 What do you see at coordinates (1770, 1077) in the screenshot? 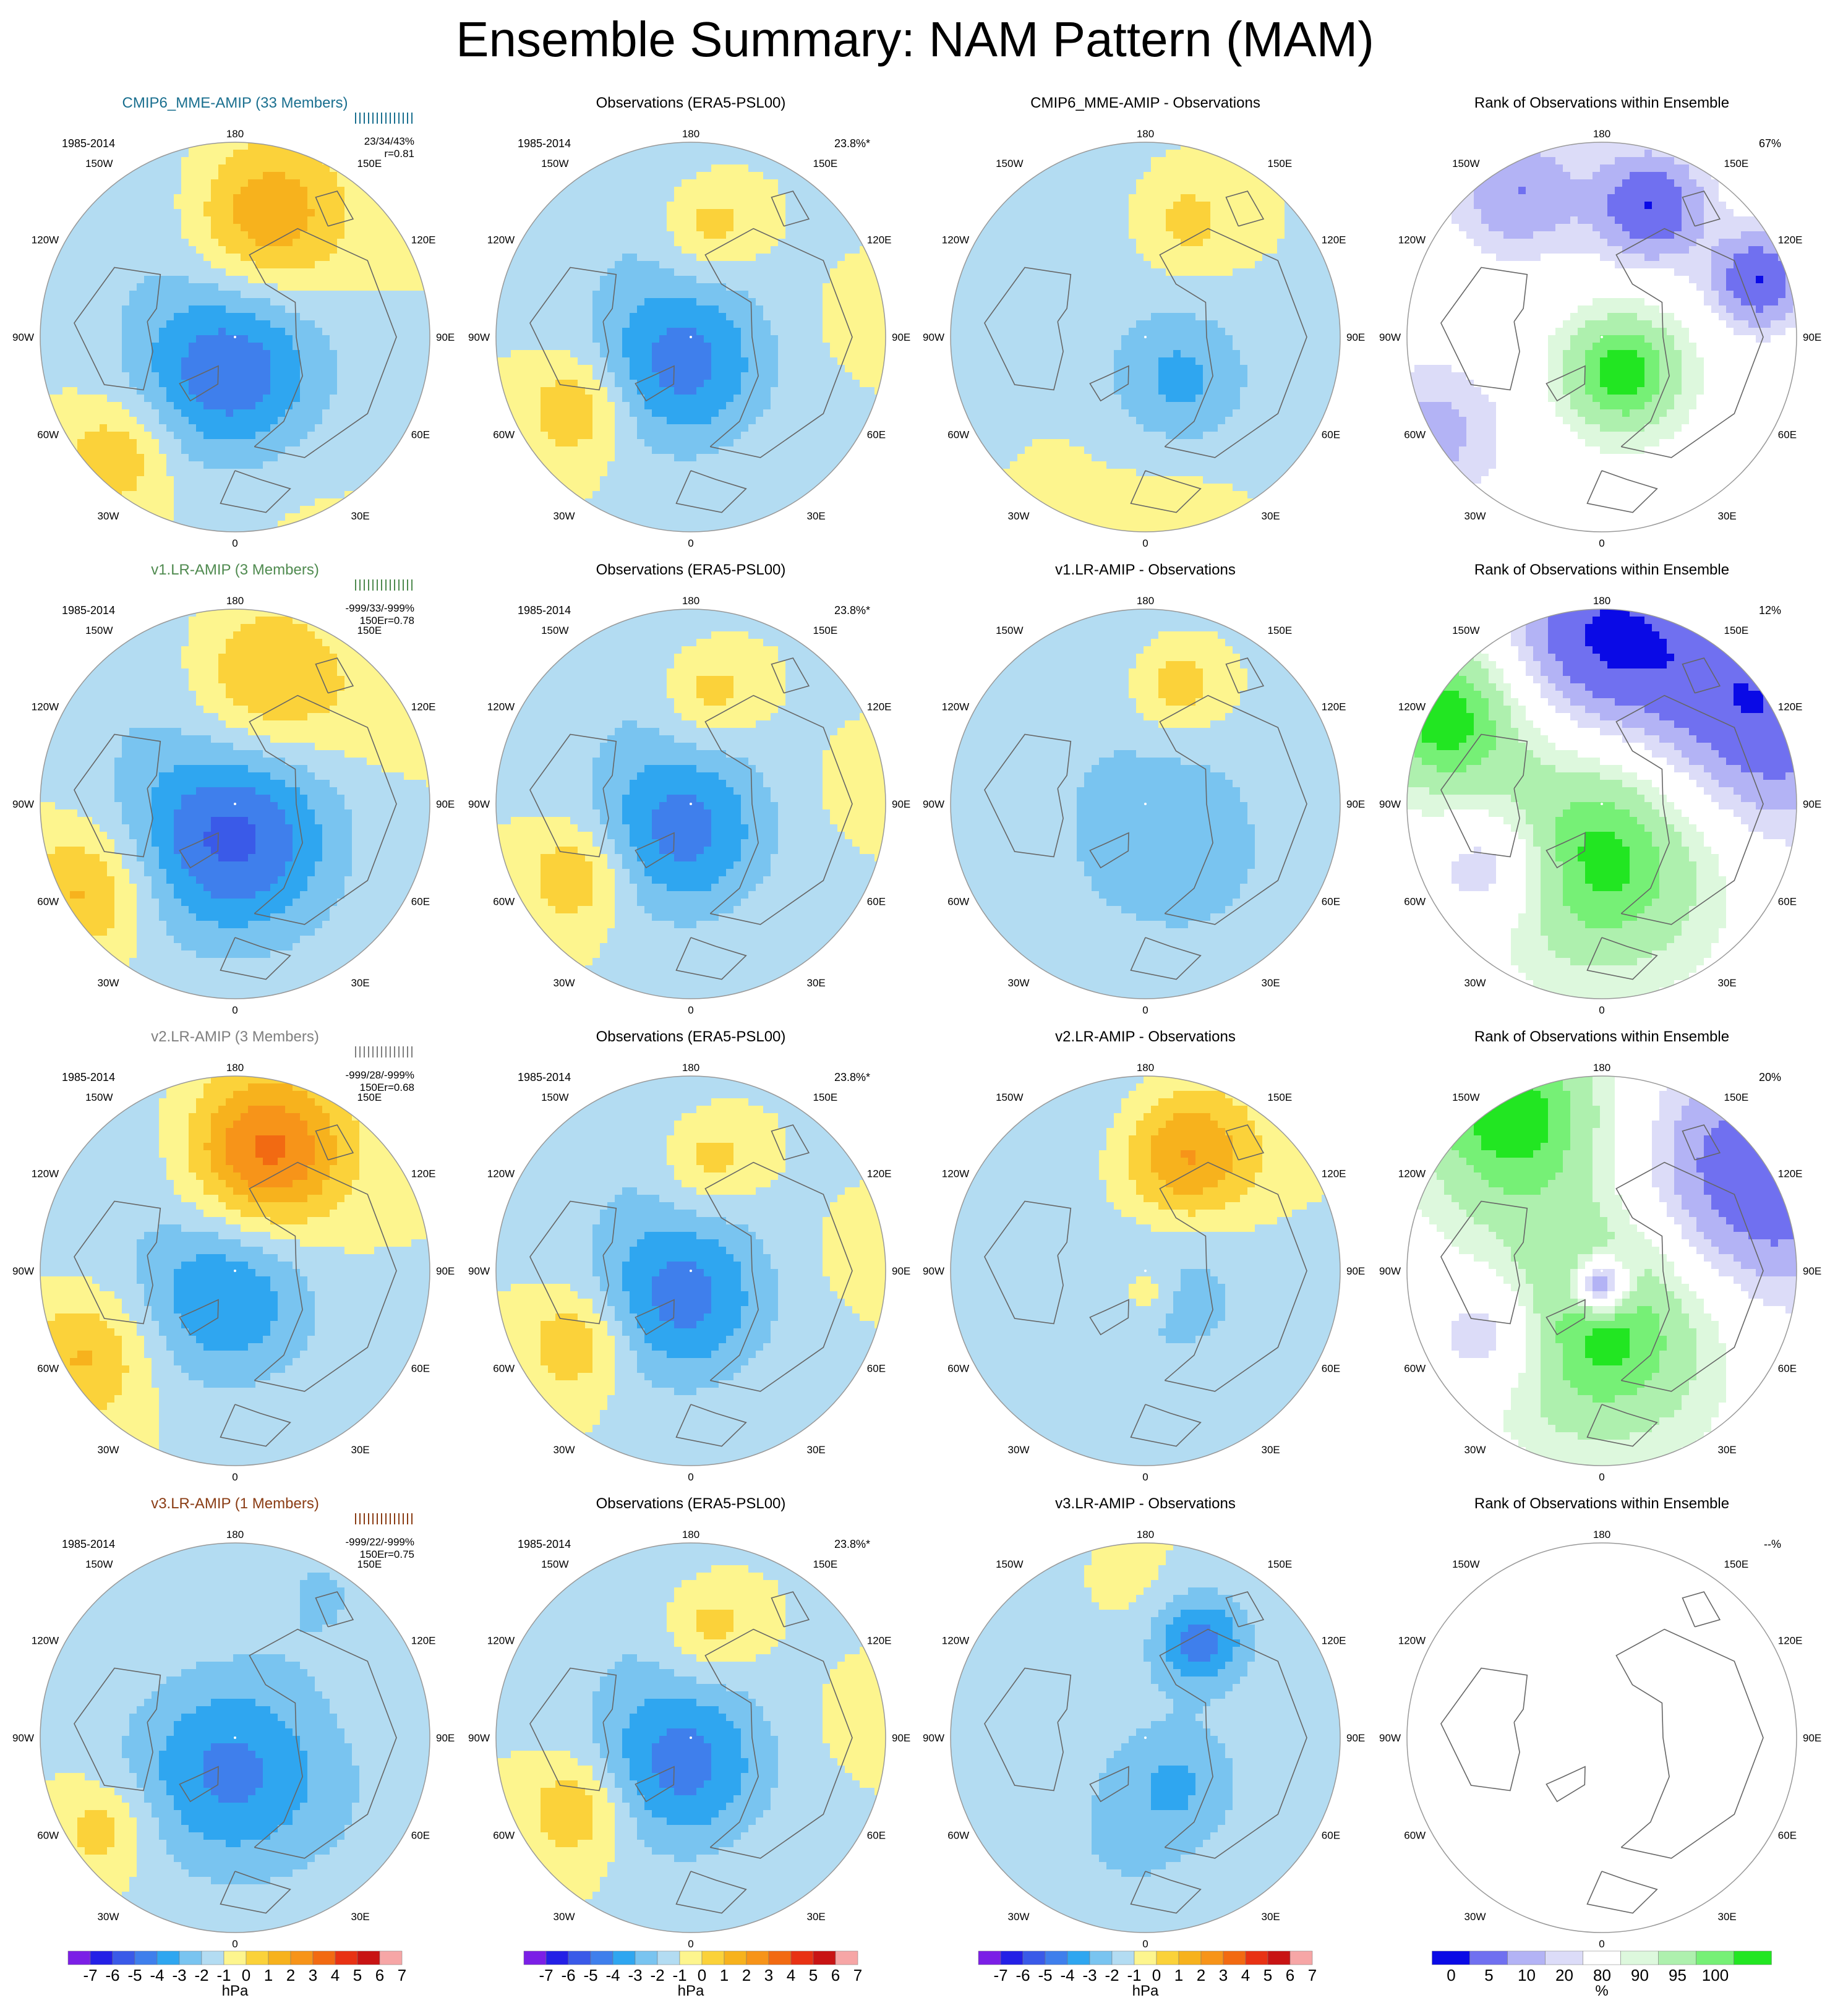
I see `row3-rank-map-pct: 20%` at bounding box center [1770, 1077].